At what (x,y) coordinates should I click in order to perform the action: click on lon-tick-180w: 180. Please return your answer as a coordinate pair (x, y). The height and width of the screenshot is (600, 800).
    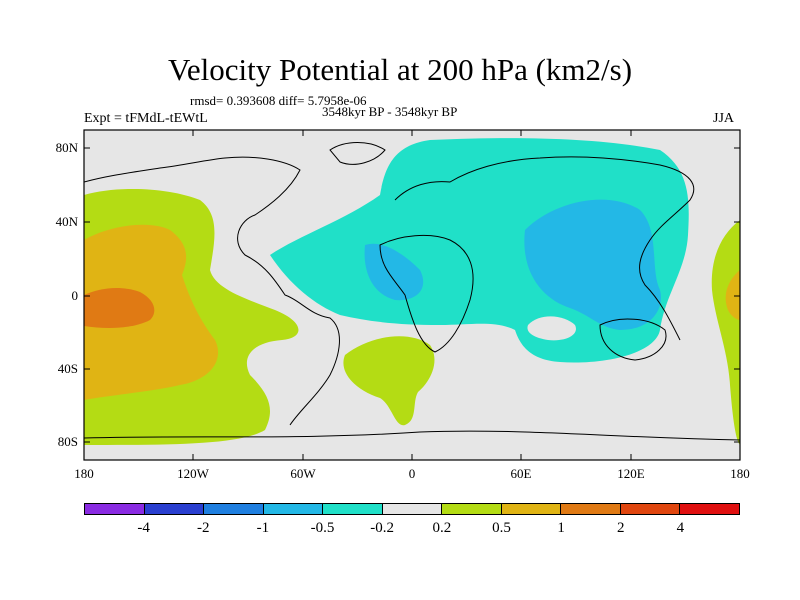
    Looking at the image, I should click on (84, 473).